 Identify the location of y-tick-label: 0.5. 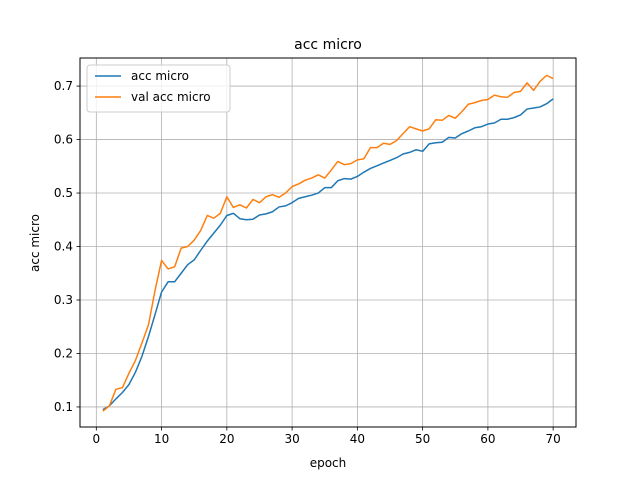
(63, 193).